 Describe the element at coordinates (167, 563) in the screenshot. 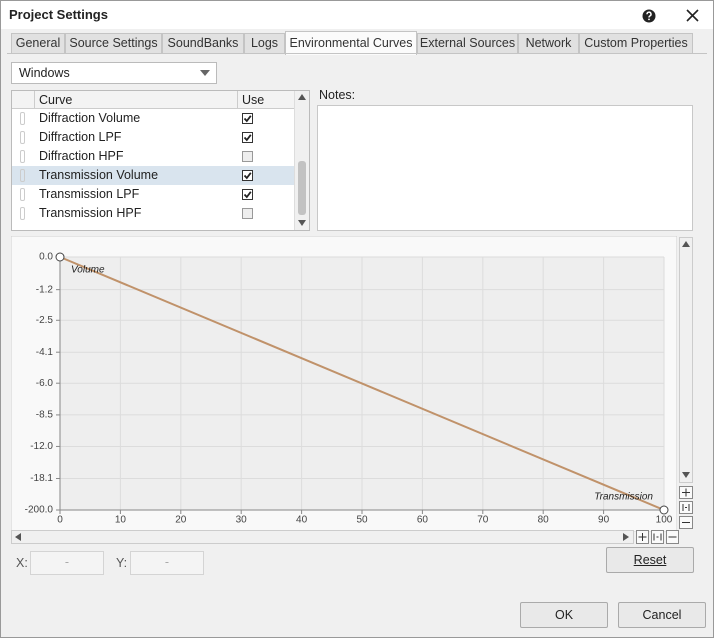

I see `y-field: -` at that location.